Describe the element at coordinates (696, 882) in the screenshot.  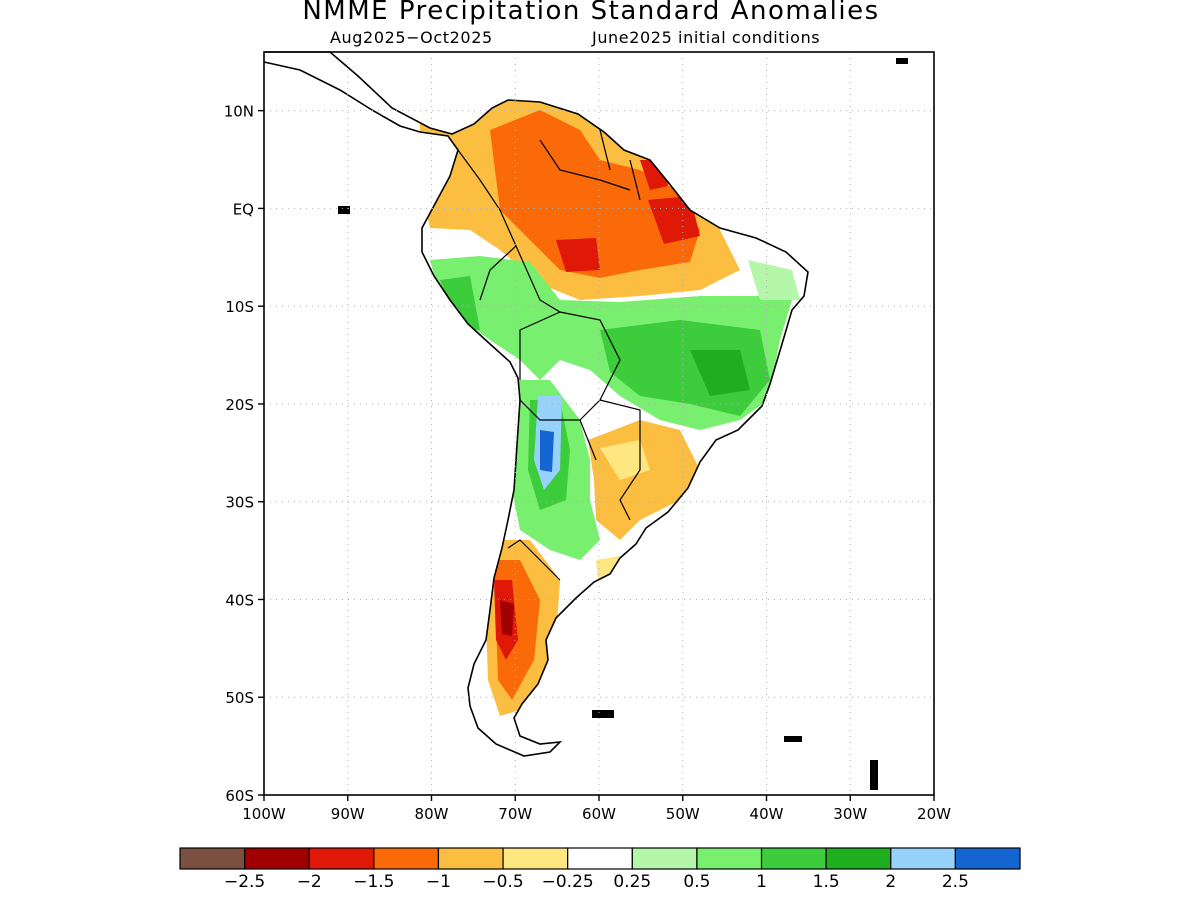
I see `legend-label: 0.5` at that location.